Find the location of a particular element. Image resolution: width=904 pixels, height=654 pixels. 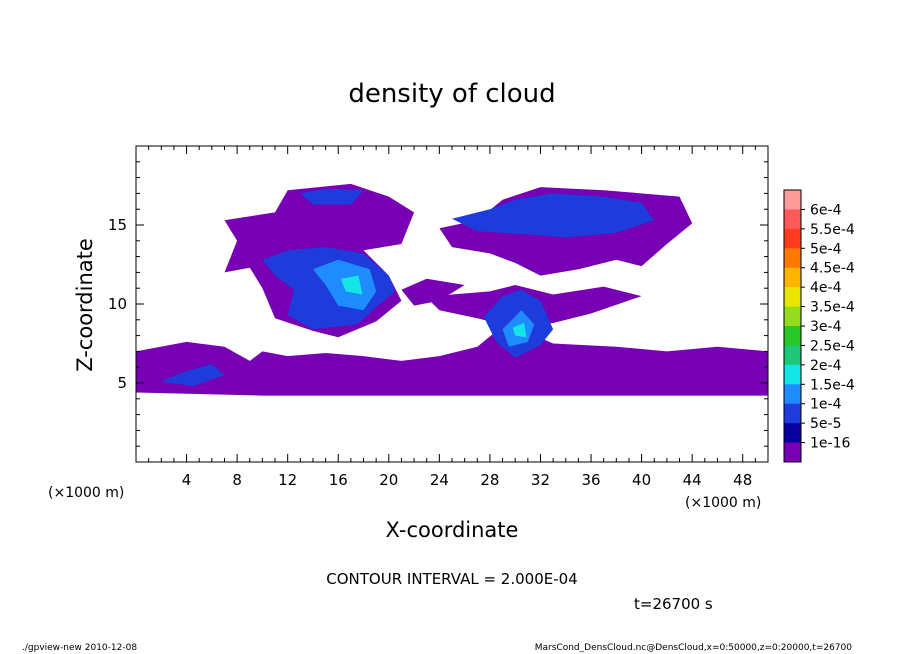

x-tick-label: 48 is located at coordinates (742, 480).